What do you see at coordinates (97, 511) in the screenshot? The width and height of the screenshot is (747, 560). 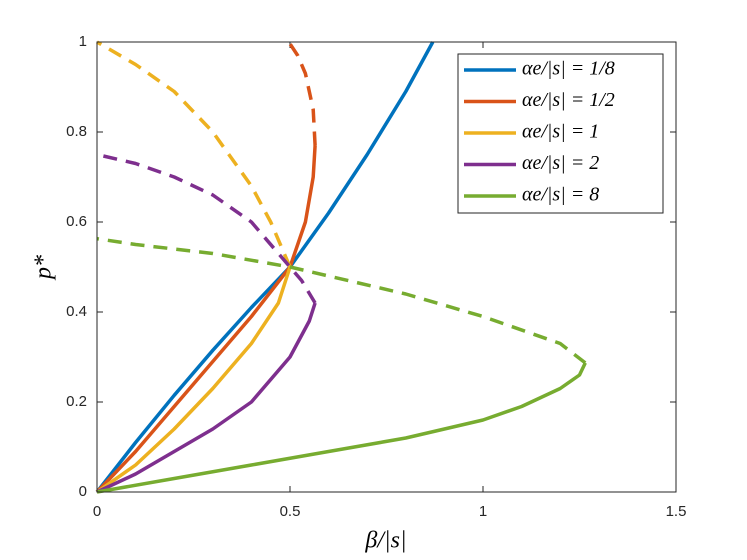 I see `x-tick-label: 0` at bounding box center [97, 511].